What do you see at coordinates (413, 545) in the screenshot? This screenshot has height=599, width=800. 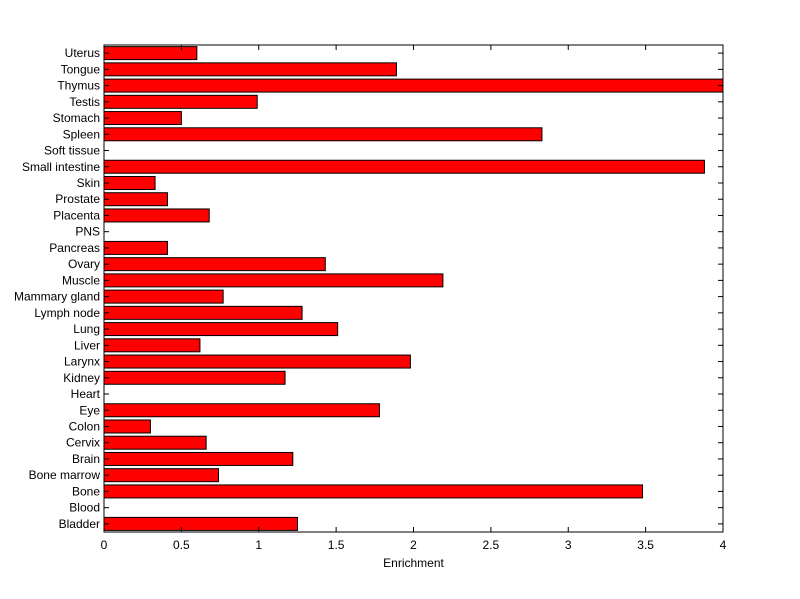 I see `x-tick-label: 2` at bounding box center [413, 545].